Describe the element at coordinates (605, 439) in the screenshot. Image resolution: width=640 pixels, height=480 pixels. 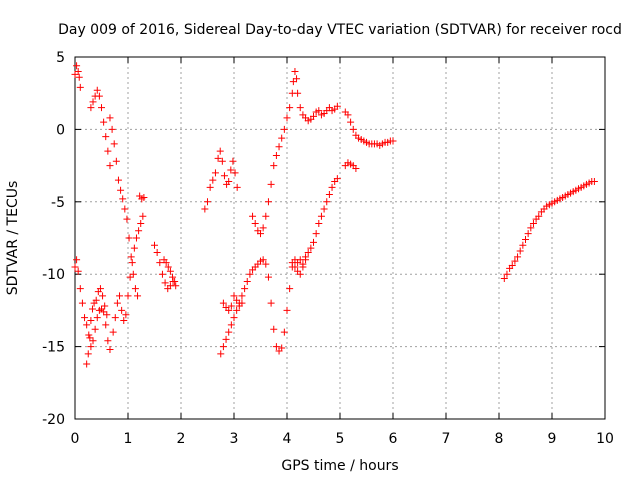
I see `x-tick-label: 10` at that location.